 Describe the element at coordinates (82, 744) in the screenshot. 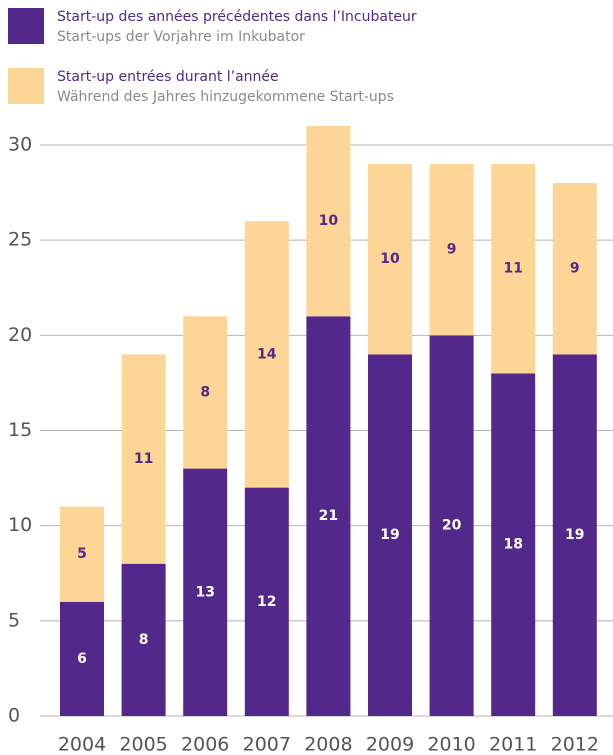

I see `x-tick-label: 2004` at that location.